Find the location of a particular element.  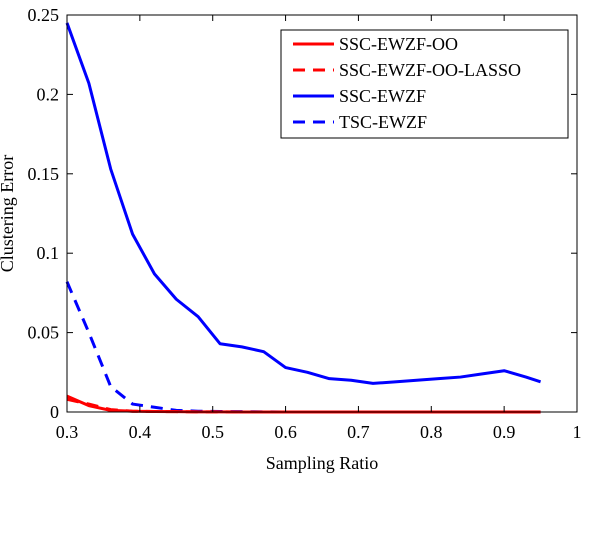

y-tick-label: 0.1 is located at coordinates (48, 253).